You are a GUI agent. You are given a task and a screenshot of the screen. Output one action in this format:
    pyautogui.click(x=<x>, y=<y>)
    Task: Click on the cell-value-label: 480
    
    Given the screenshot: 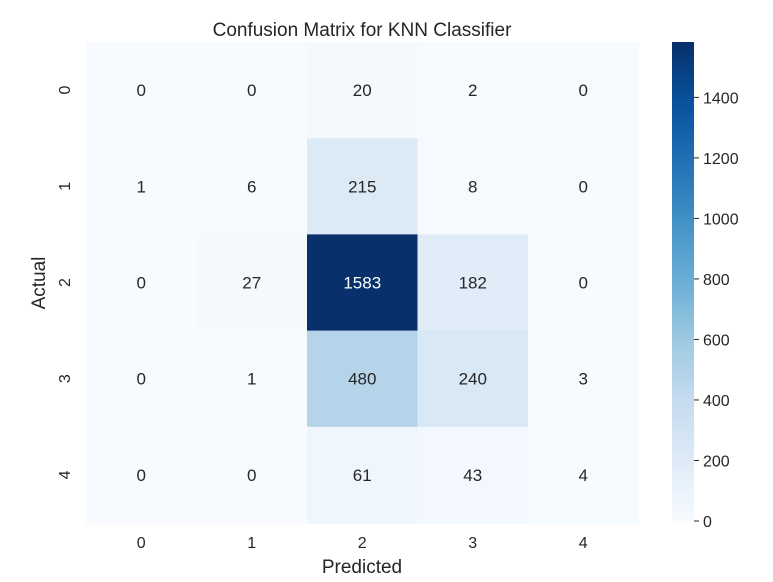 What is the action you would take?
    pyautogui.click(x=362, y=379)
    